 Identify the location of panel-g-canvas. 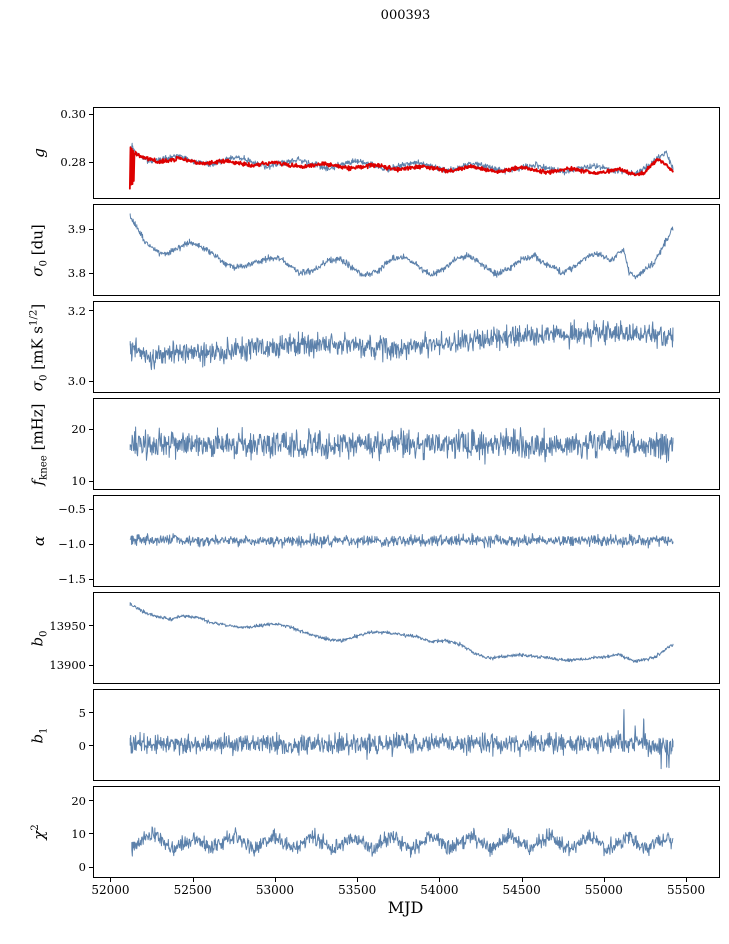
(406, 153).